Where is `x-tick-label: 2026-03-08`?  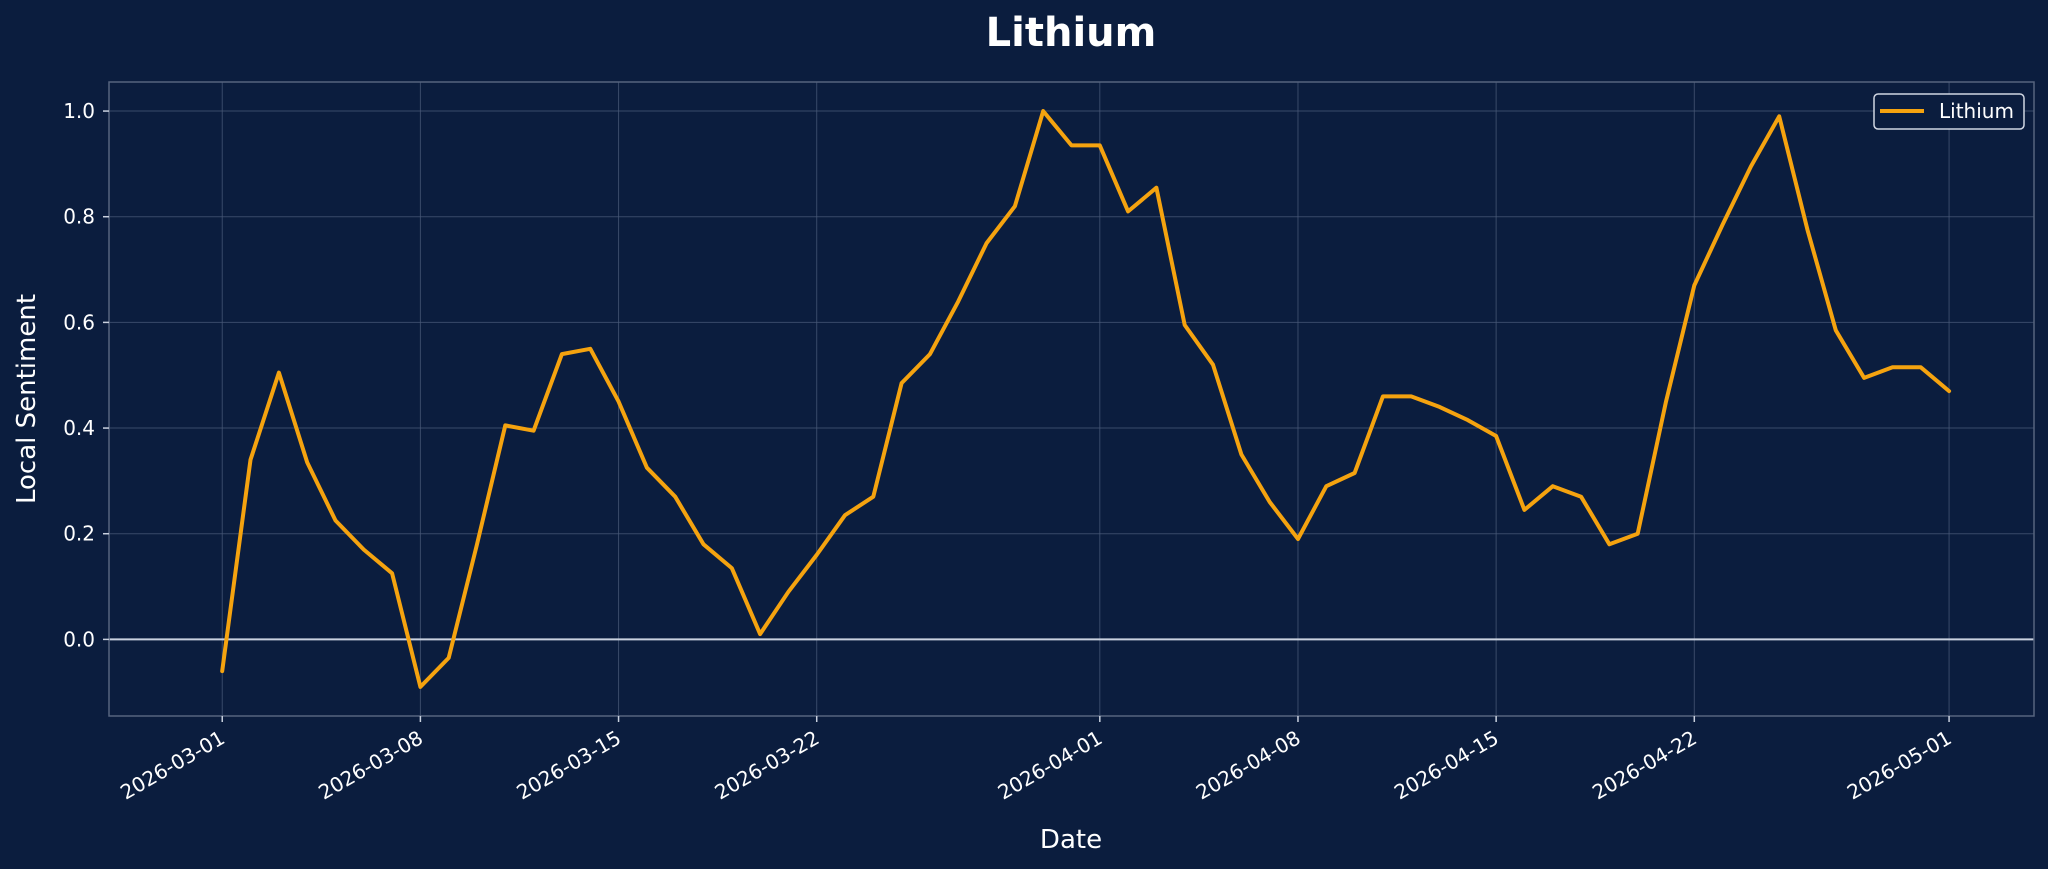
x-tick-label: 2026-03-08 is located at coordinates (370, 765).